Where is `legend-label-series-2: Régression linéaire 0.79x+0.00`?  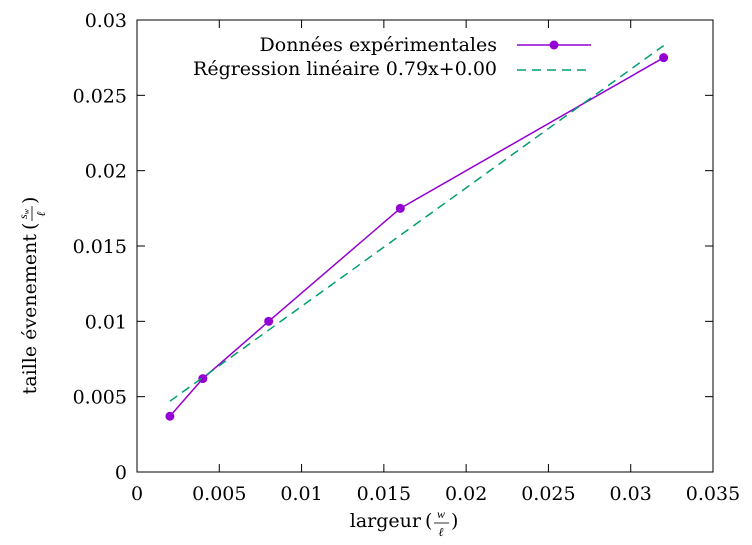
legend-label-series-2: Régression linéaire 0.79x+0.00 is located at coordinates (345, 69).